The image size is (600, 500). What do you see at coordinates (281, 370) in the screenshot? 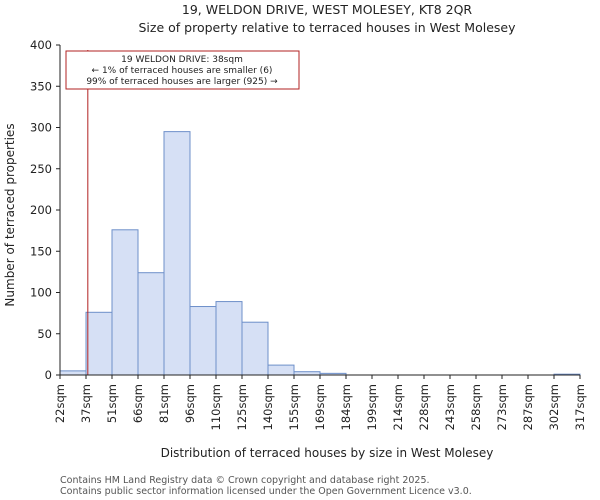
I see `bar-140sqm` at bounding box center [281, 370].